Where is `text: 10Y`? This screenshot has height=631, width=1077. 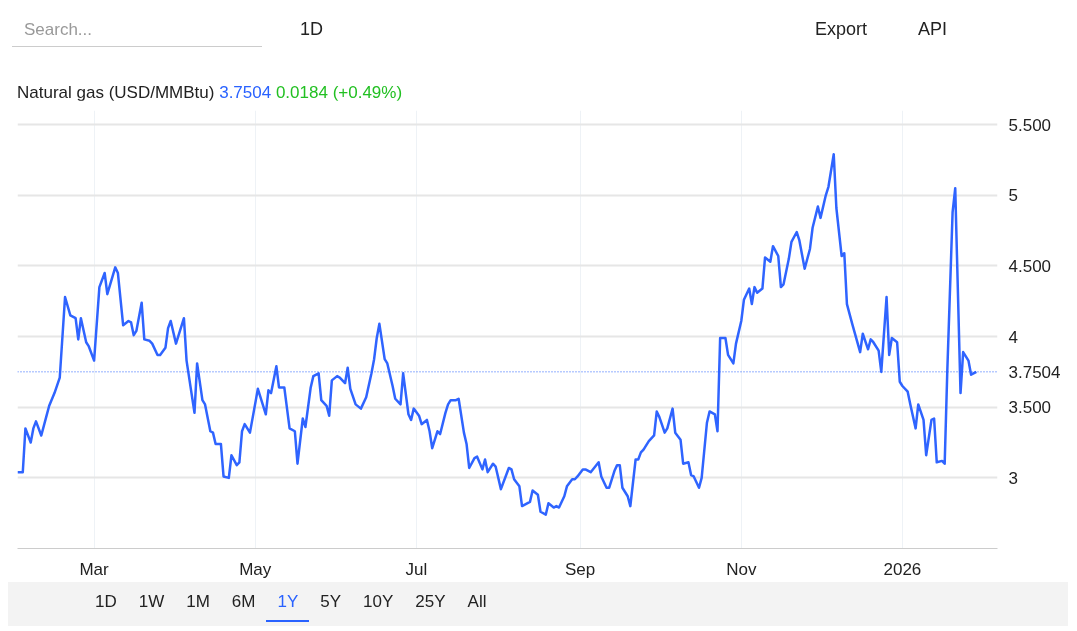
text: 10Y is located at coordinates (378, 602).